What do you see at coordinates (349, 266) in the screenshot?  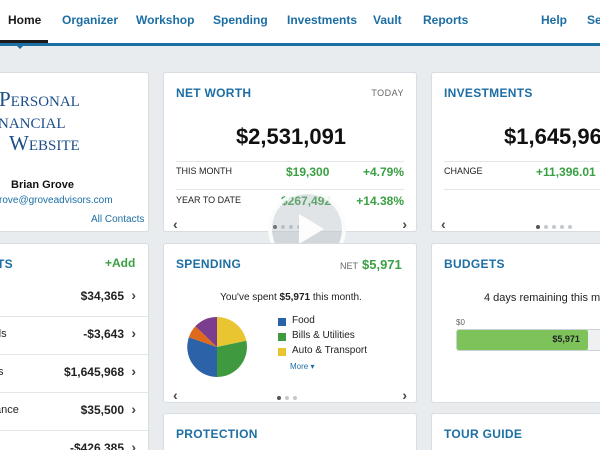 I see `spending-net-label: NET` at bounding box center [349, 266].